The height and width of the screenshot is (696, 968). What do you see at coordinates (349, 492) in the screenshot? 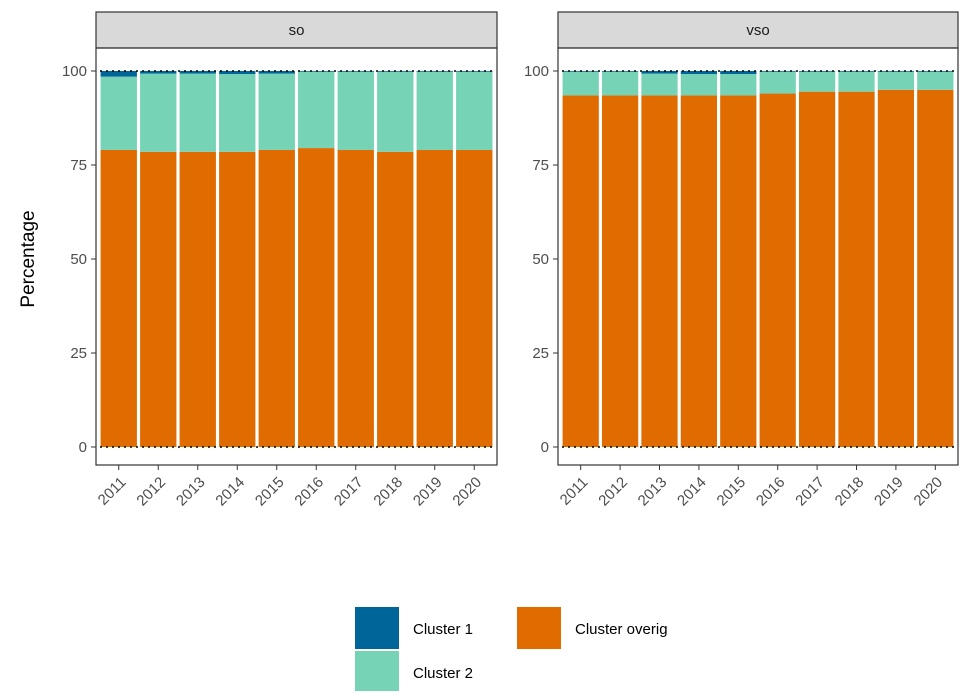
I see `x-tick-label-so-2017: 2017` at bounding box center [349, 492].